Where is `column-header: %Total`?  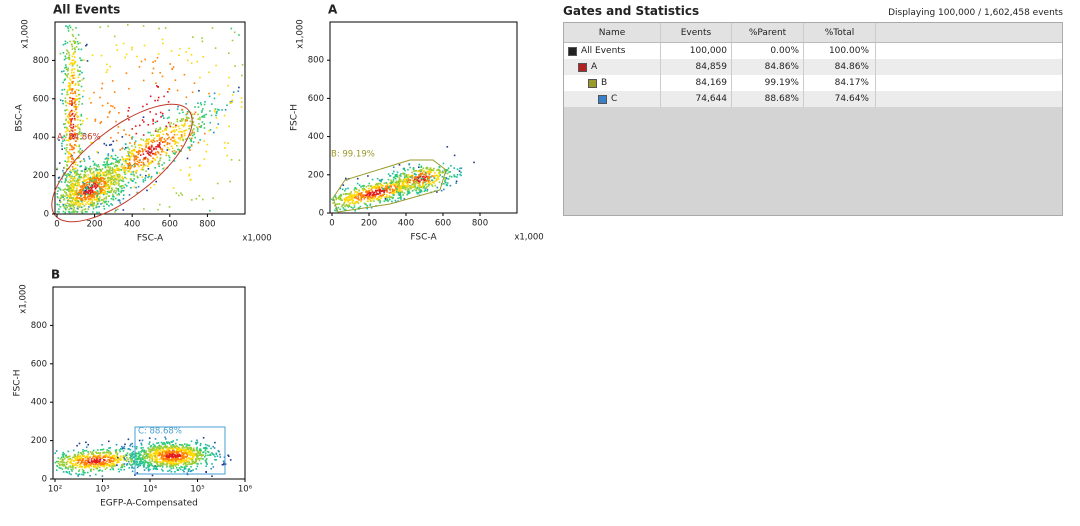 column-header: %Total is located at coordinates (840, 32).